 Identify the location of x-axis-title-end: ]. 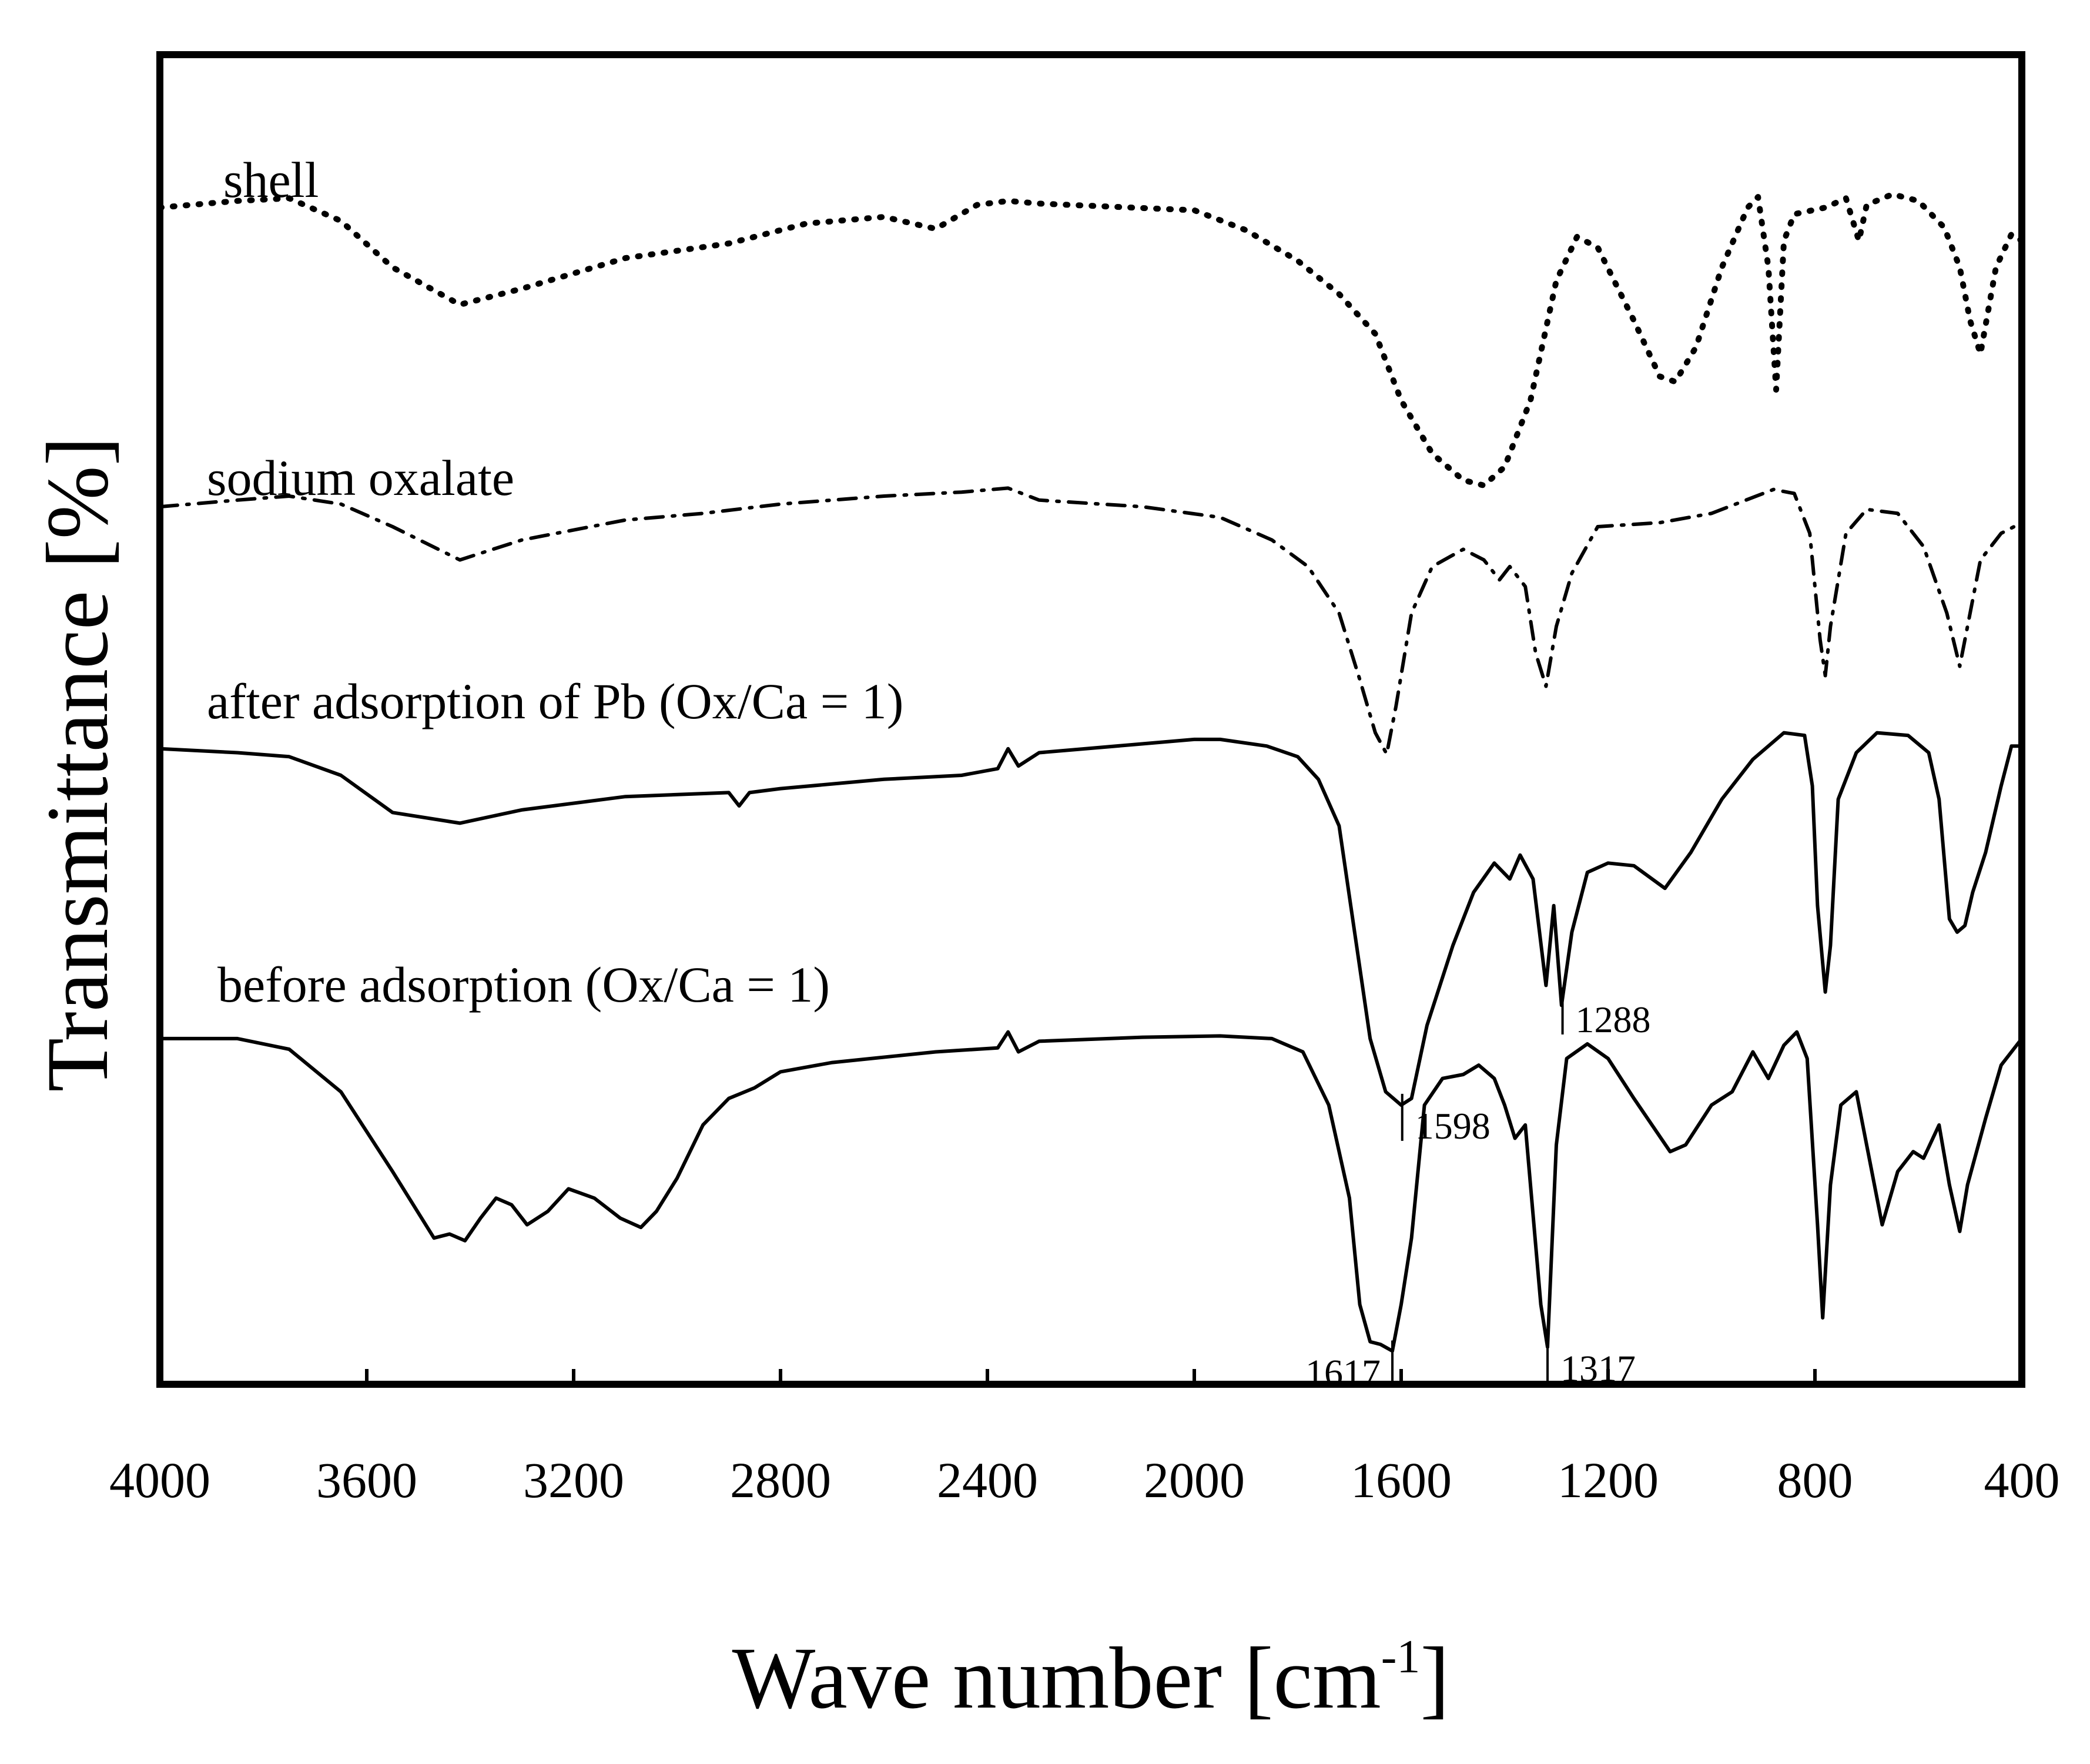
(1435, 1678).